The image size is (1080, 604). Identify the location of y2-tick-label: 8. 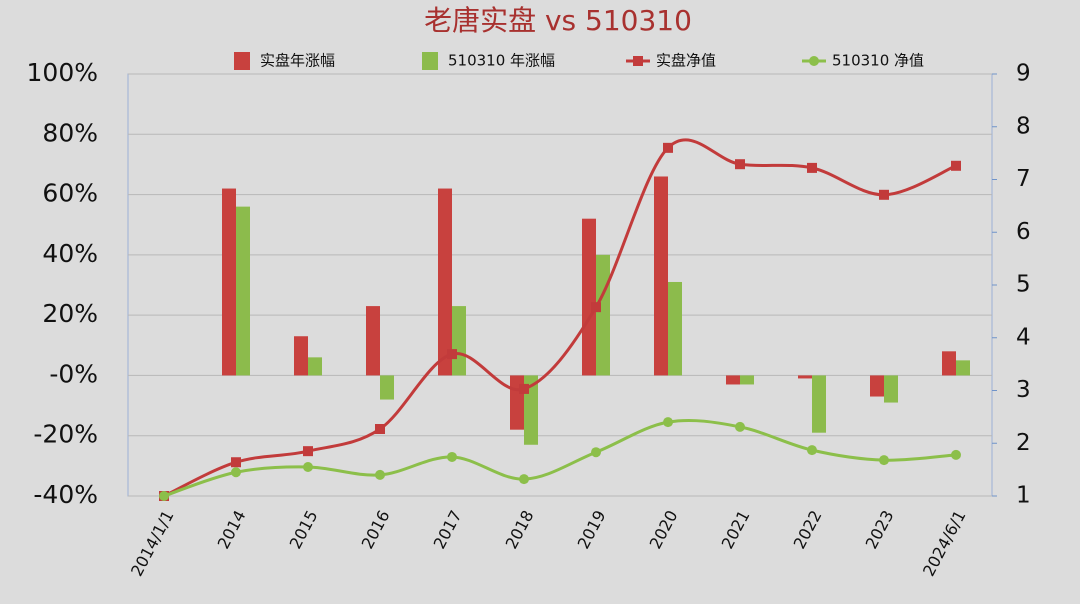
(1023, 126).